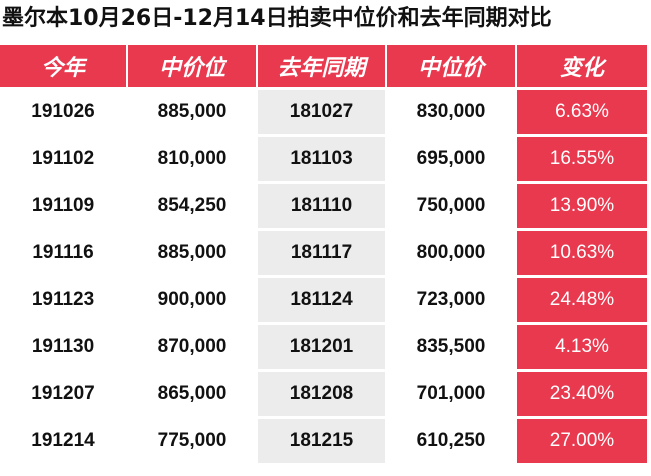  Describe the element at coordinates (192, 300) in the screenshot. I see `median-this-year-cell: 900,000` at that location.